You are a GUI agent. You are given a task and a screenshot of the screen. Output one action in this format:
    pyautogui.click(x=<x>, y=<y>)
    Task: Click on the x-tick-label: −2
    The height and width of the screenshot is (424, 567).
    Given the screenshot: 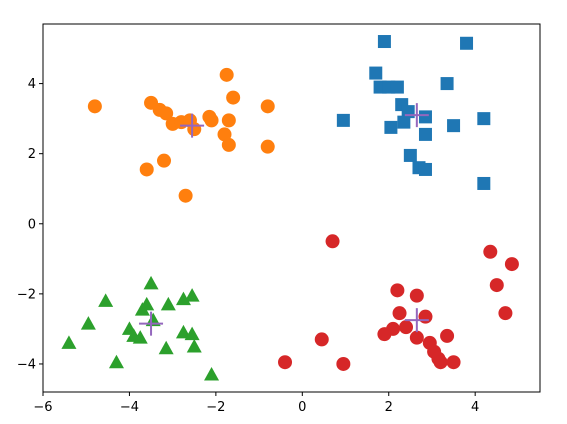 What is the action you would take?
    pyautogui.click(x=215, y=407)
    